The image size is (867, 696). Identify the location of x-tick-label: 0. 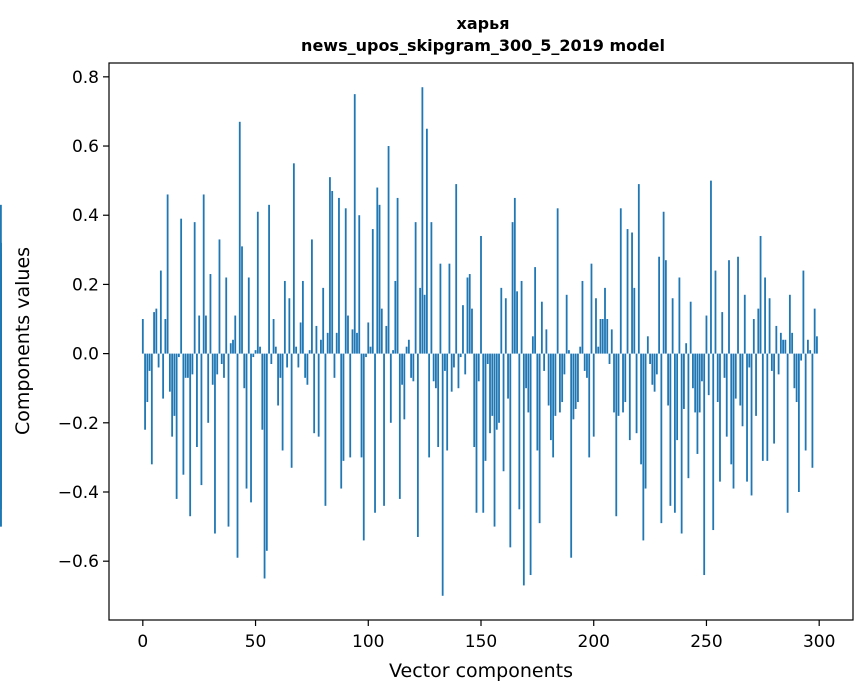
(142, 642).